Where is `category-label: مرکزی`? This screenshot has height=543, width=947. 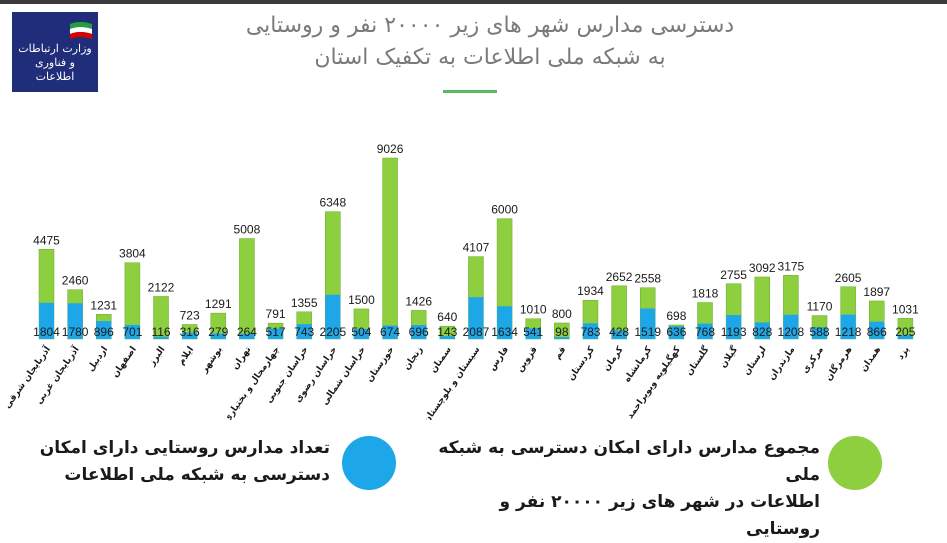
category-label: مرکزی is located at coordinates (813, 360).